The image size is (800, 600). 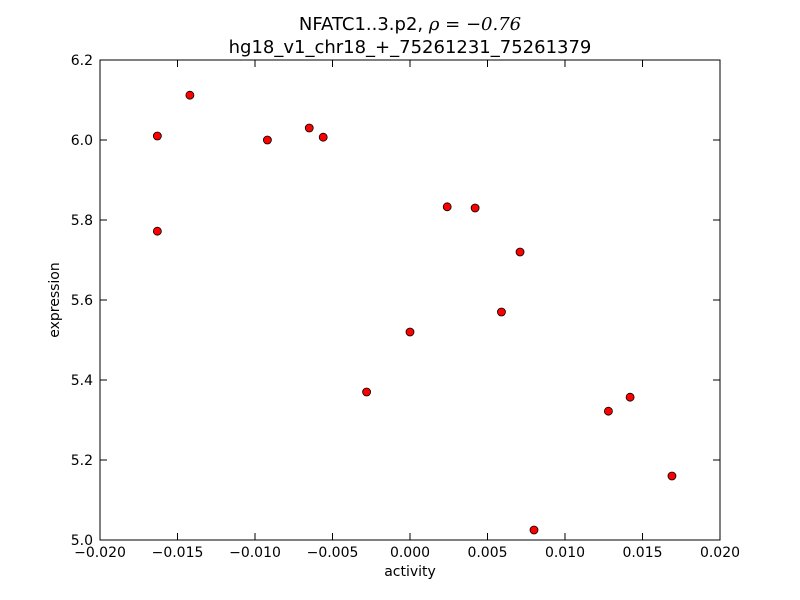 I want to click on y-tick-label: 5.0, so click(x=82, y=541).